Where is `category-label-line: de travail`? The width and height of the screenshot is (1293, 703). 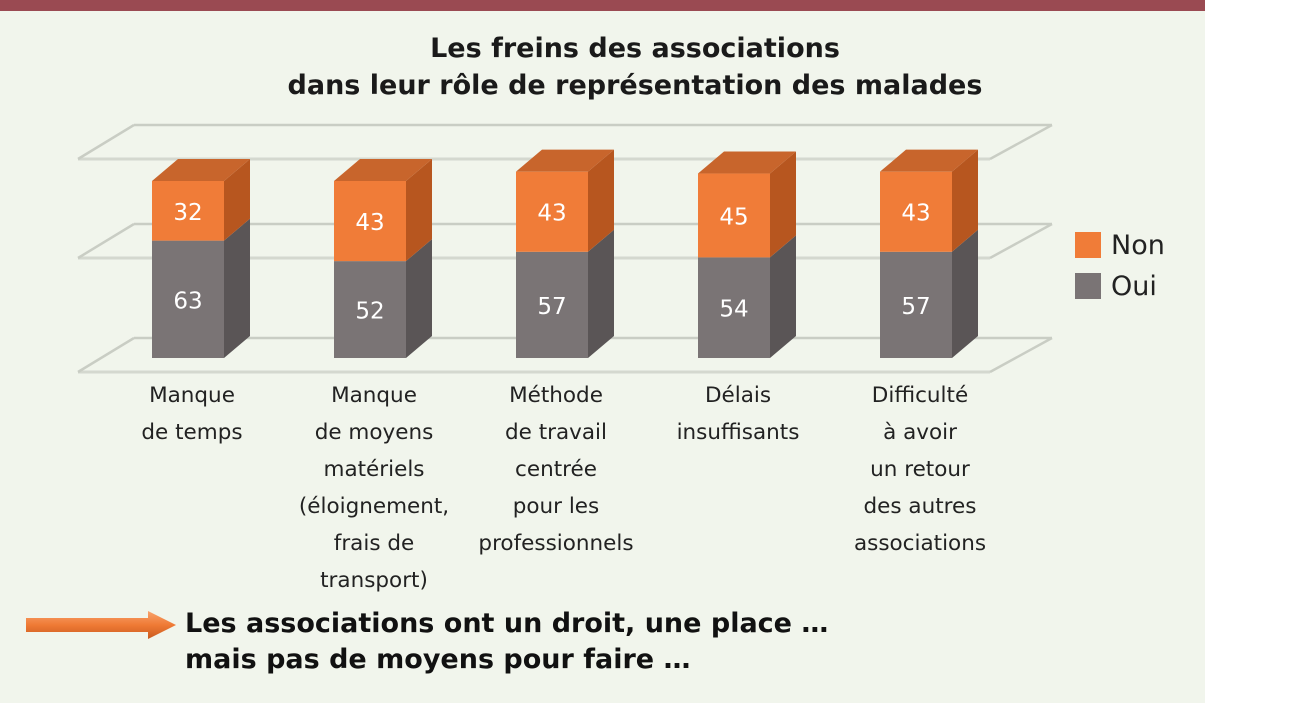
category-label-line: de travail is located at coordinates (556, 432).